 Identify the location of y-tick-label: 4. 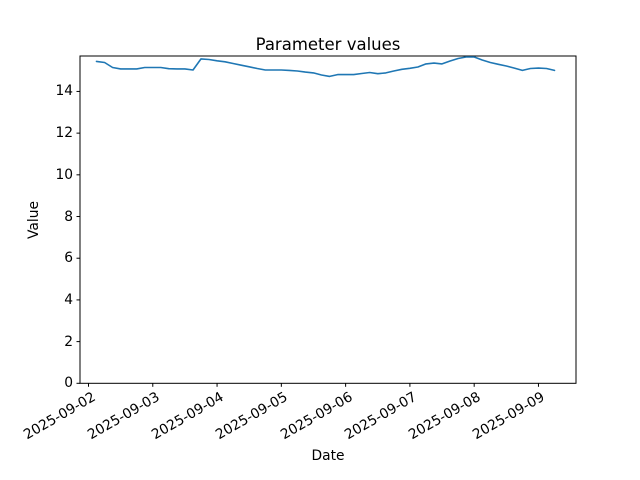
(68, 299).